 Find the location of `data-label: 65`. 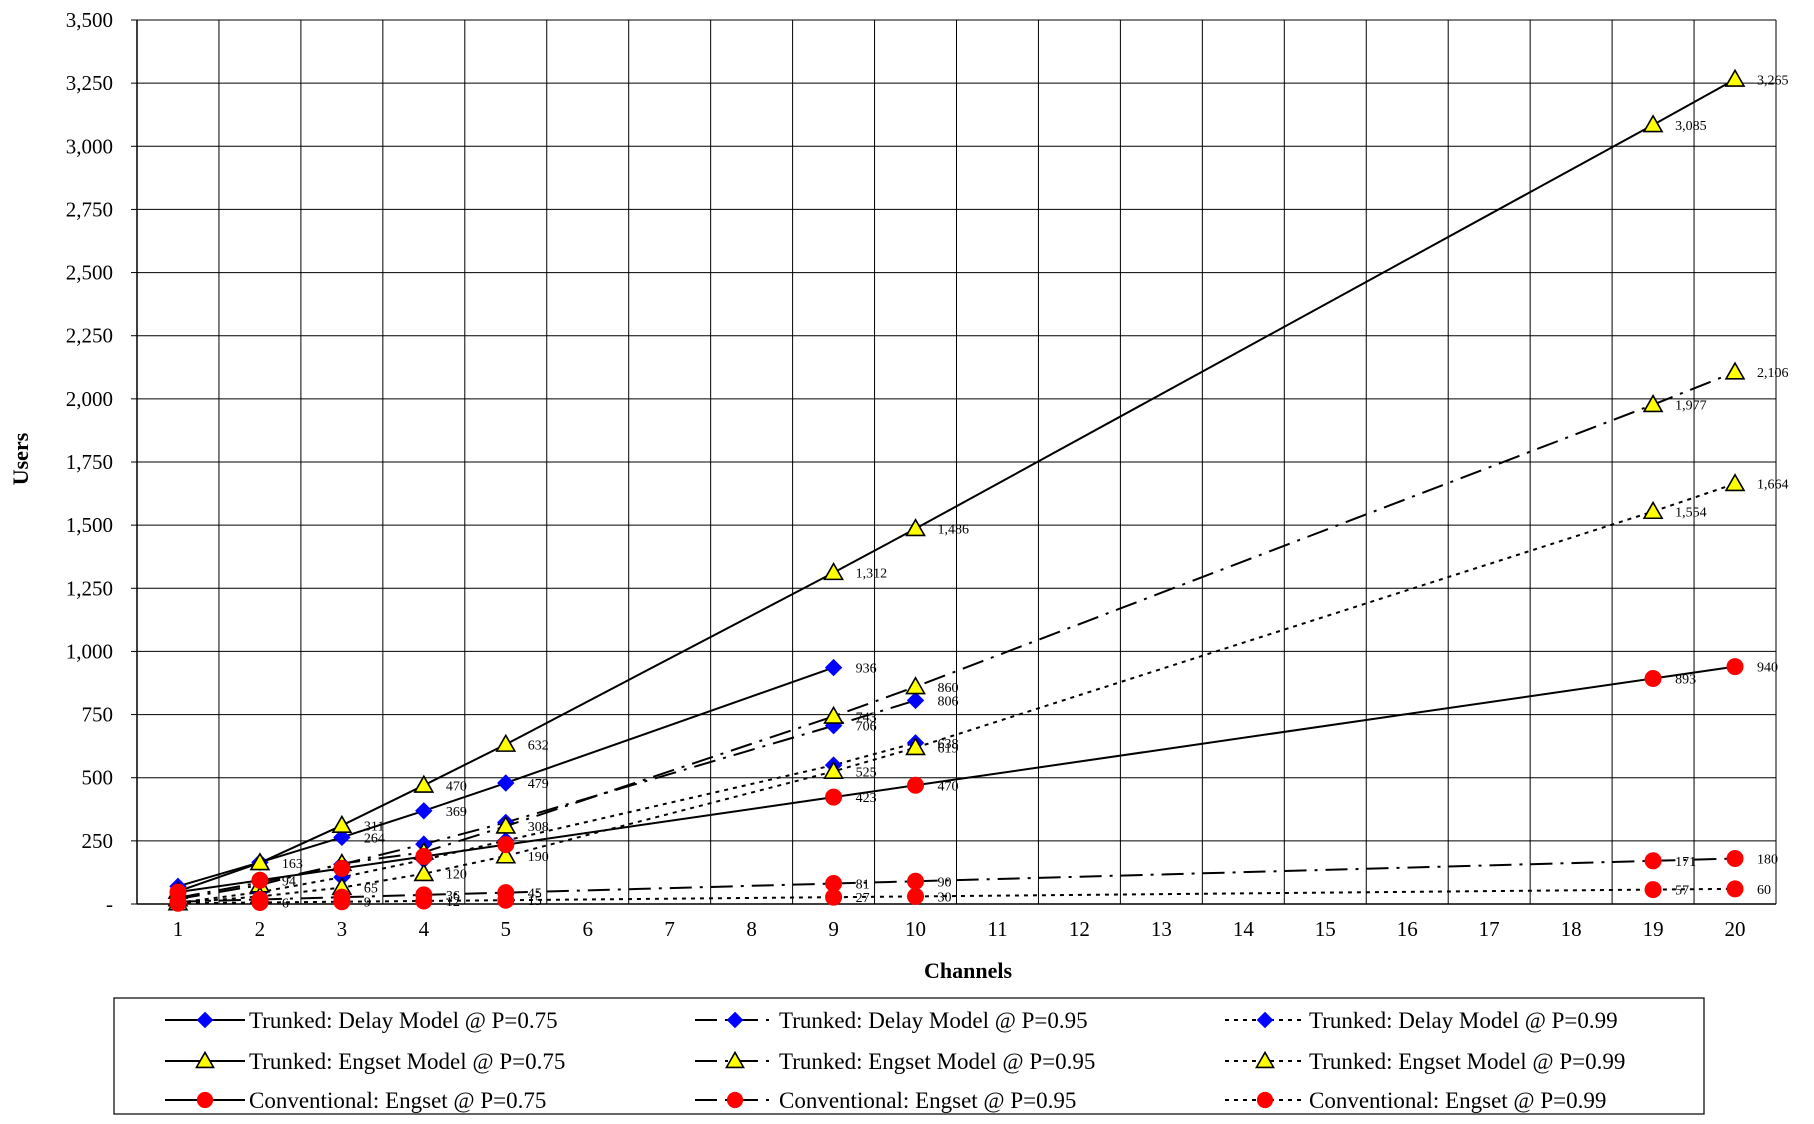

data-label: 65 is located at coordinates (371, 889).